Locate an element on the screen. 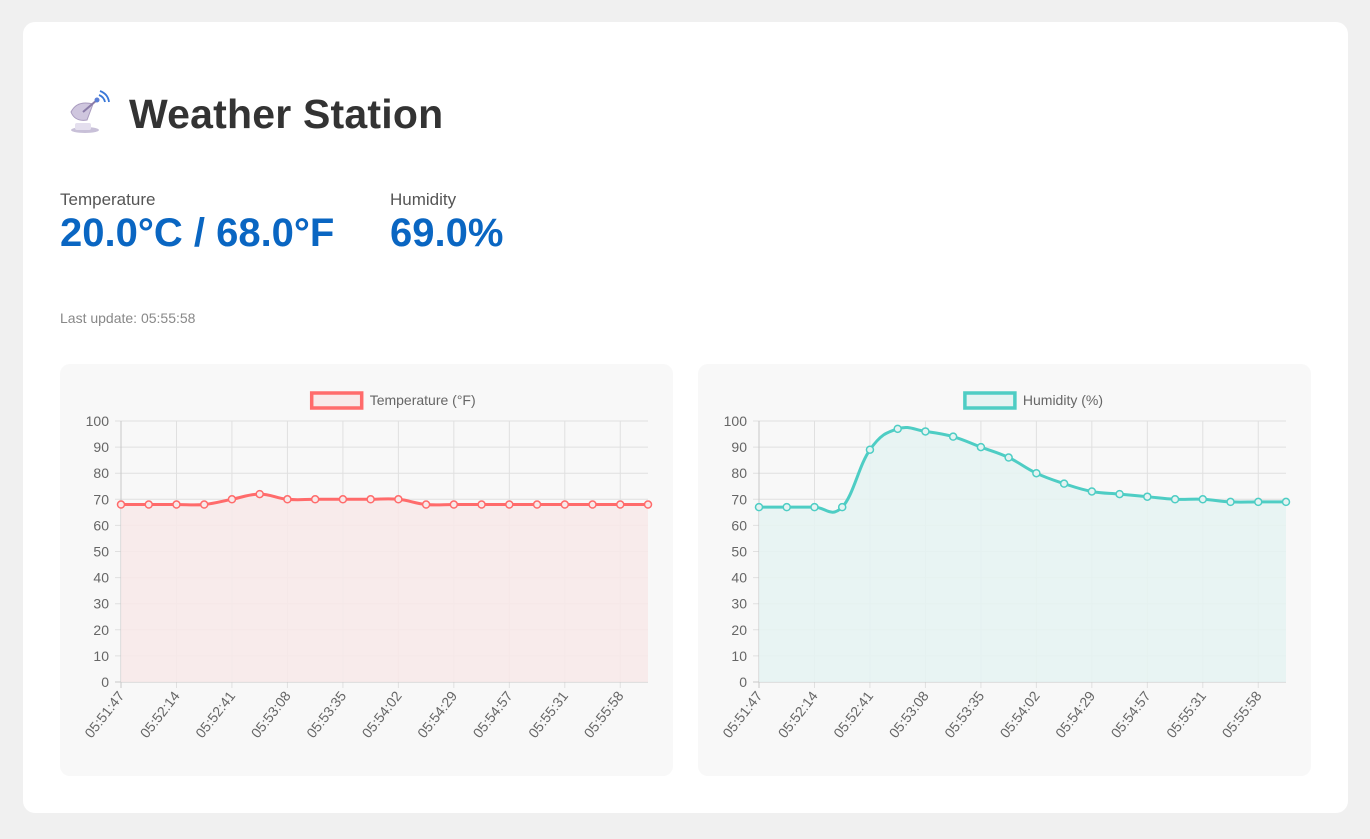  humidity-chart-x-tick-label: 05:53:35 is located at coordinates (964, 714).